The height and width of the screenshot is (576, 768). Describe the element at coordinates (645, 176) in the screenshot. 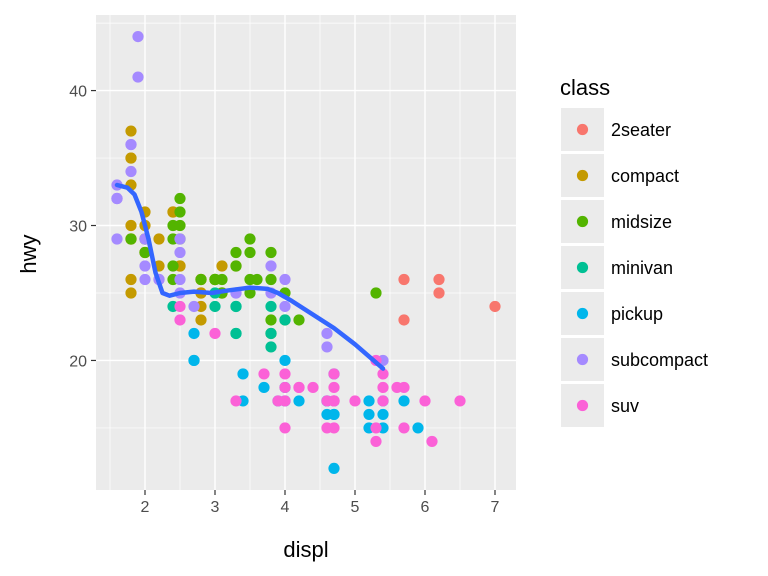

I see `legend-label: compact` at that location.